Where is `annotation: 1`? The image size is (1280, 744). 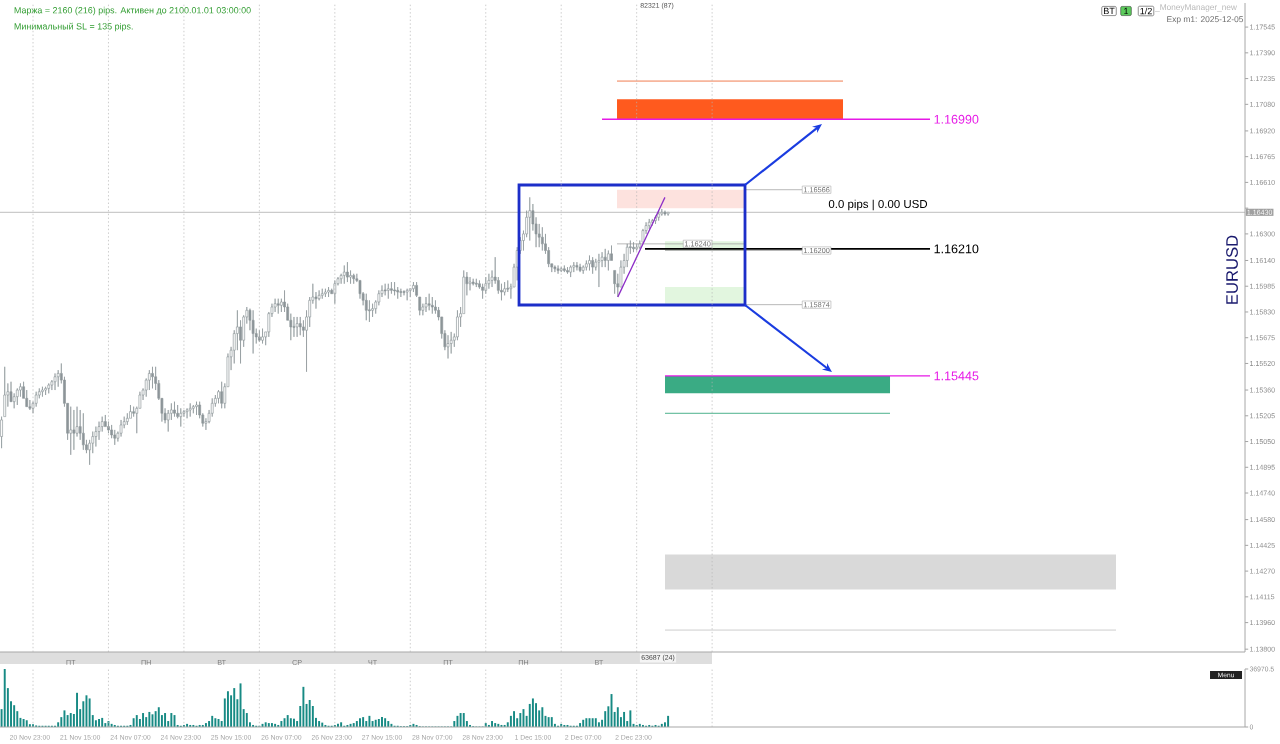
annotation: 1 is located at coordinates (1126, 11).